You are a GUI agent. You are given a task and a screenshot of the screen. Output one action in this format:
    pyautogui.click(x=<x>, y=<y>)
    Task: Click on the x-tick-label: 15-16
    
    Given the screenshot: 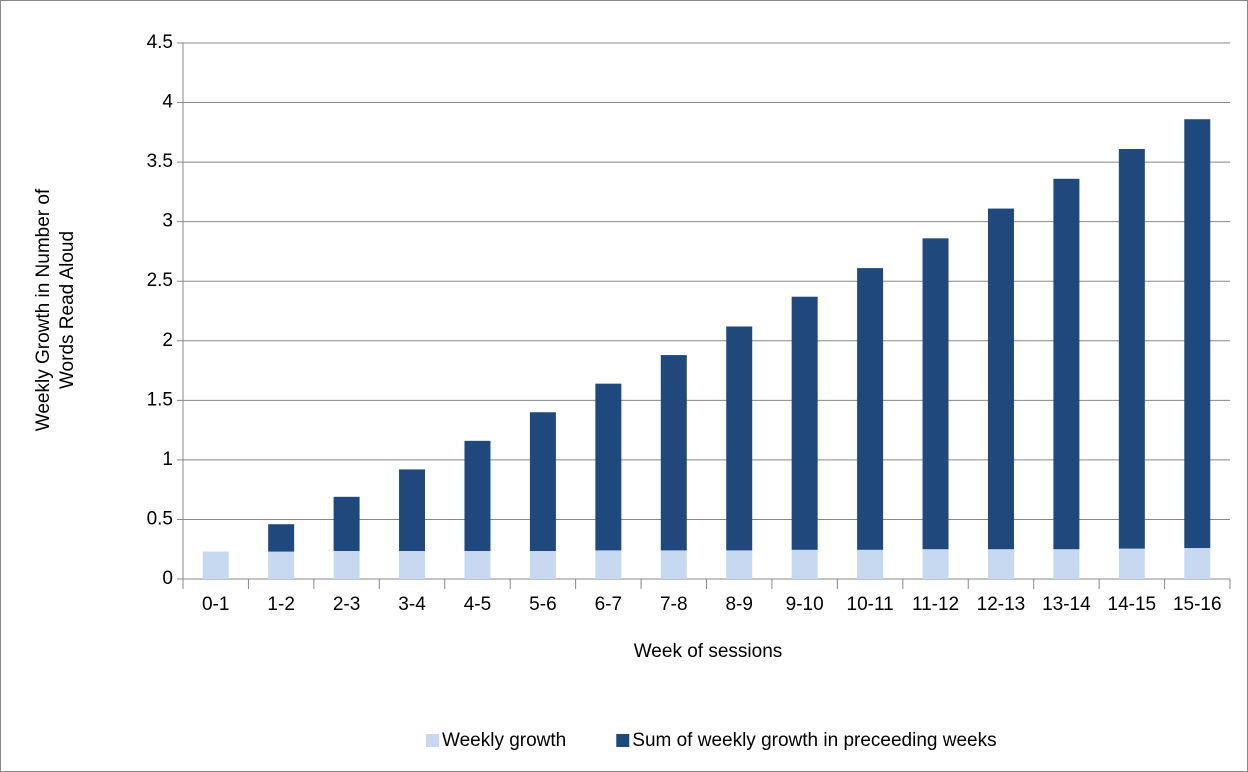 What is the action you would take?
    pyautogui.click(x=1197, y=604)
    